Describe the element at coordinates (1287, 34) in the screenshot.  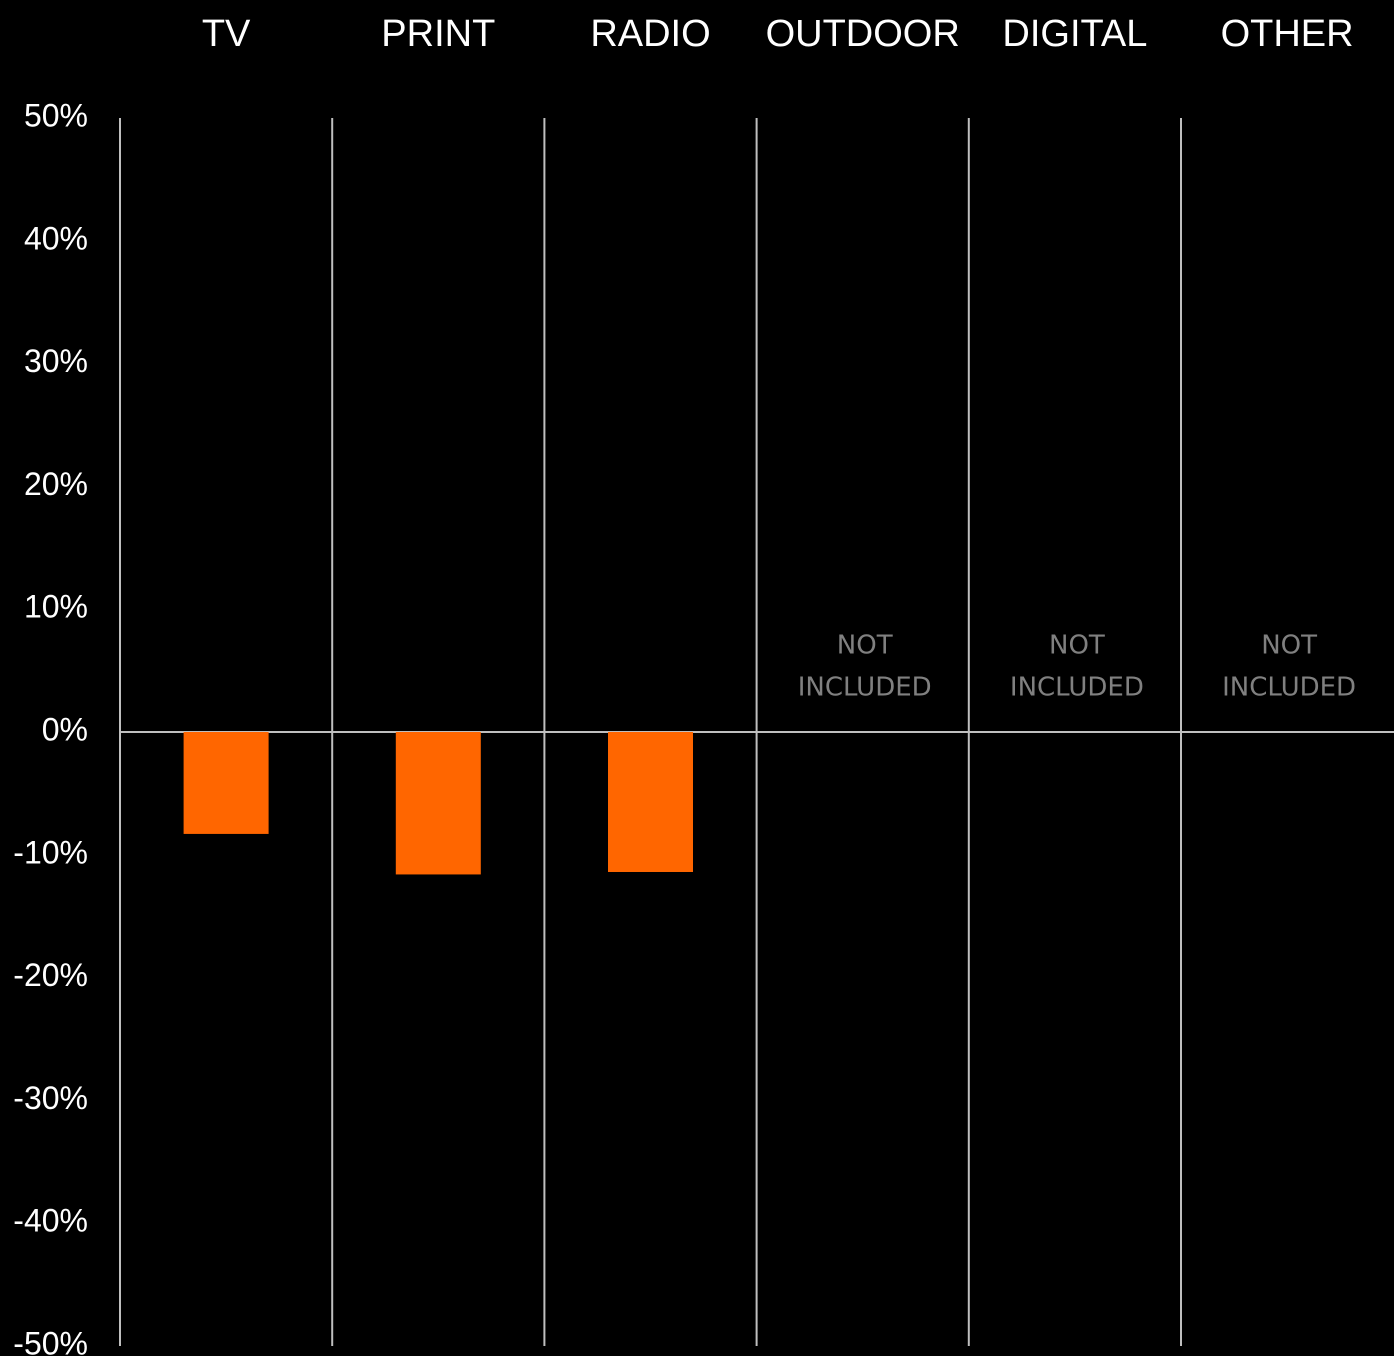
I see `category-label-other: OTHER` at that location.